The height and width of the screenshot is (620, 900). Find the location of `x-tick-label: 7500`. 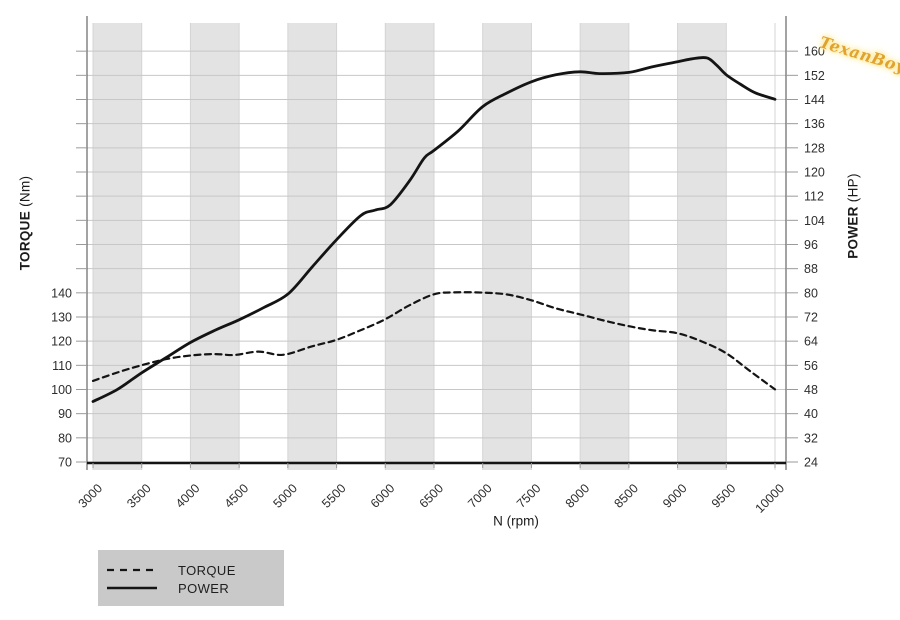

x-tick-label: 7500 is located at coordinates (529, 496).